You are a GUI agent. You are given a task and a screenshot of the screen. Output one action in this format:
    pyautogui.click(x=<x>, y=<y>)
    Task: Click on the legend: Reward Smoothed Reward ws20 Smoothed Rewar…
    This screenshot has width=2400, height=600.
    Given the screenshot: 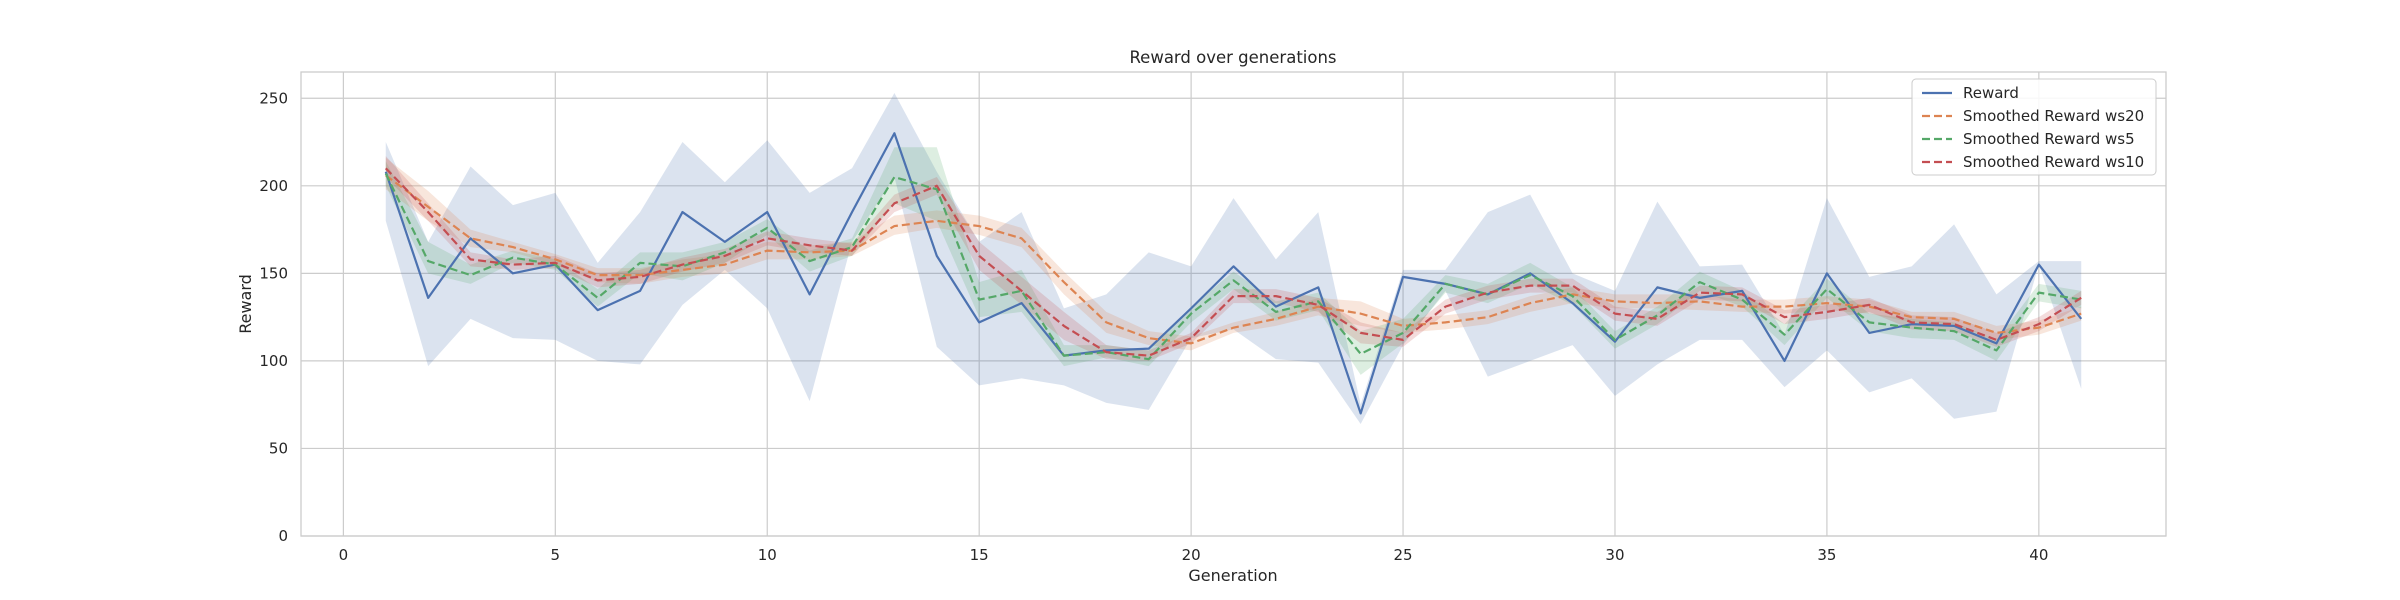 What is the action you would take?
    pyautogui.click(x=2034, y=127)
    